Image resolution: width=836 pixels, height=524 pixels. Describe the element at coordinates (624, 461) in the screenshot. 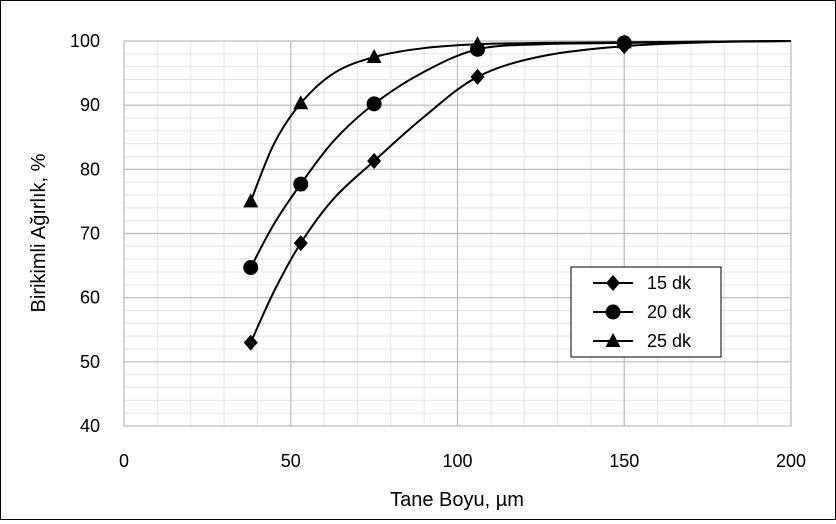

I see `x-tick-label: 150` at that location.